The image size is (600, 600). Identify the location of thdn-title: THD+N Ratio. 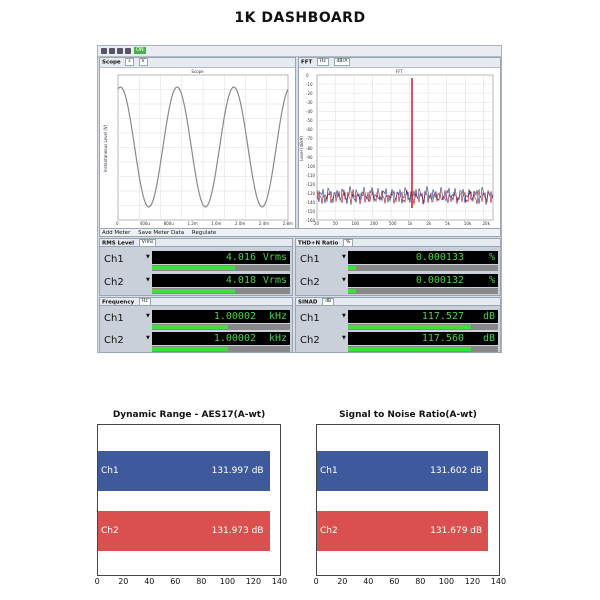
(318, 243).